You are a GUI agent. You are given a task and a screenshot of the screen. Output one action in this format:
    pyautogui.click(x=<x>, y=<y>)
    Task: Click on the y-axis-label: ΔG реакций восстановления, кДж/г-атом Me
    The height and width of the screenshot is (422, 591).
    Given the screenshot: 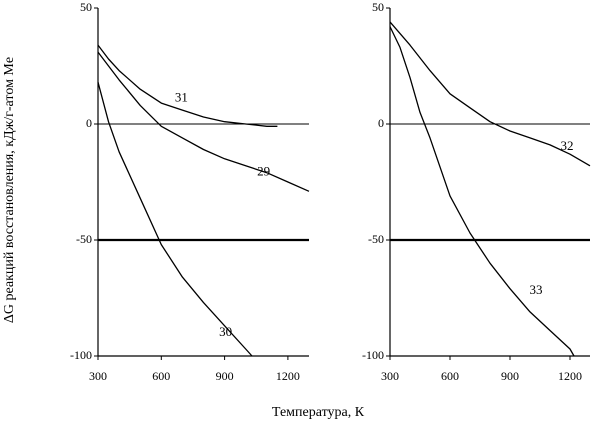 What is the action you would take?
    pyautogui.click(x=9, y=190)
    